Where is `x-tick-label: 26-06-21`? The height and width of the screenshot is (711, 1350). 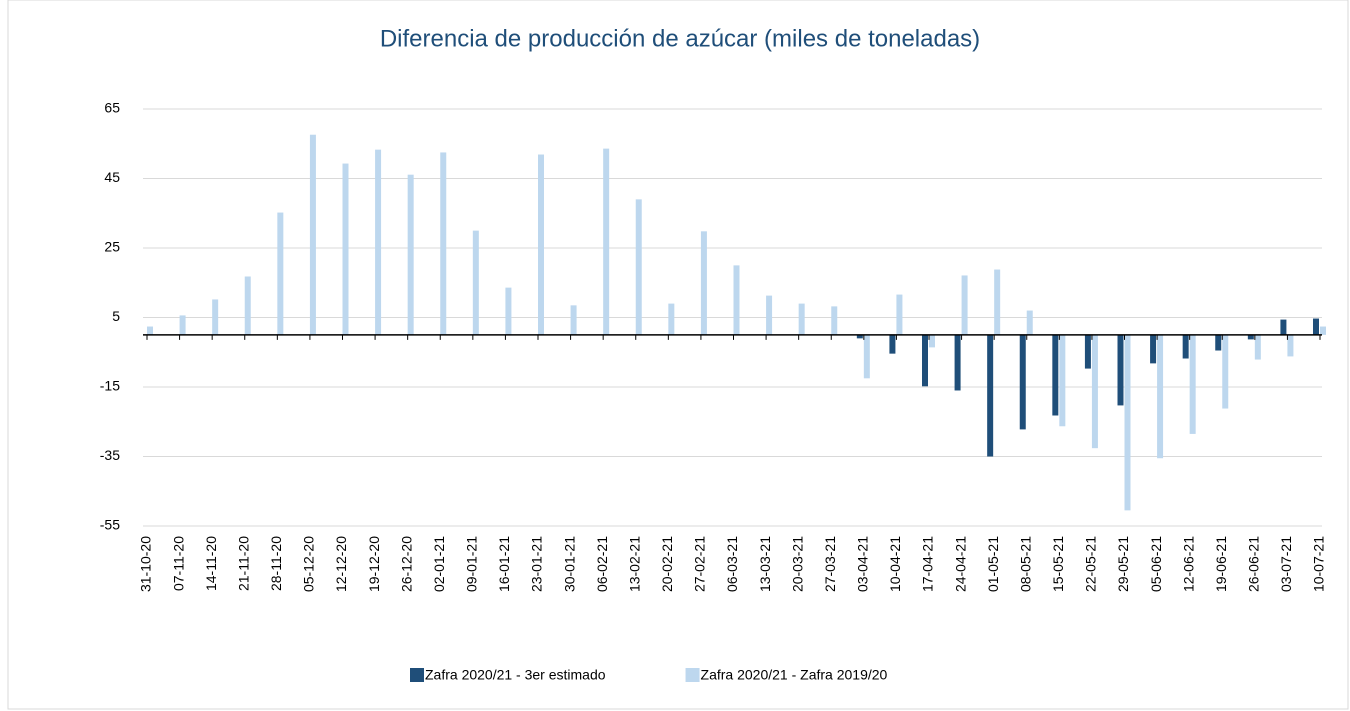
x-tick-label: 26-06-21 is located at coordinates (1254, 564).